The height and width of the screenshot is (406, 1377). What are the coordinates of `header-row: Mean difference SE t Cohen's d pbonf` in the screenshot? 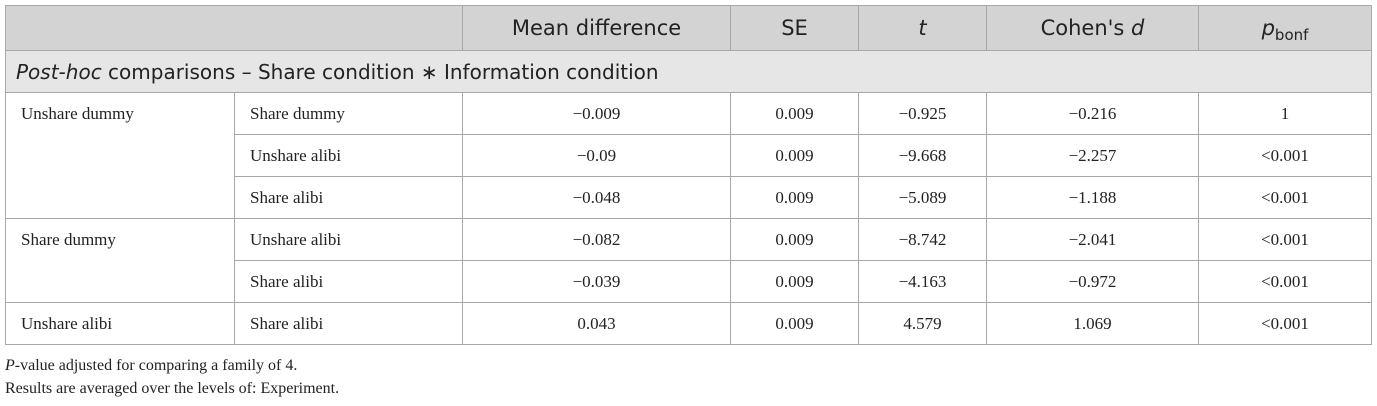 It's located at (688, 28).